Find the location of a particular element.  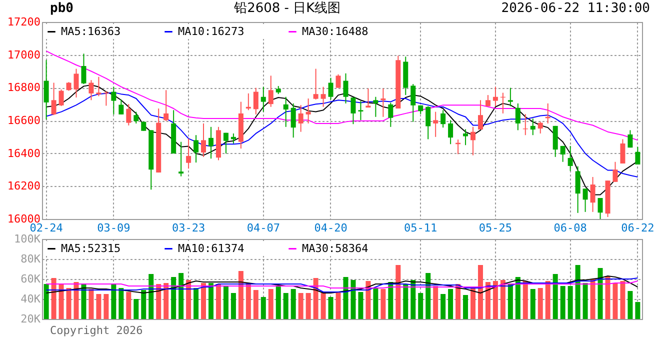

line-series is located at coordinates (342, 284).